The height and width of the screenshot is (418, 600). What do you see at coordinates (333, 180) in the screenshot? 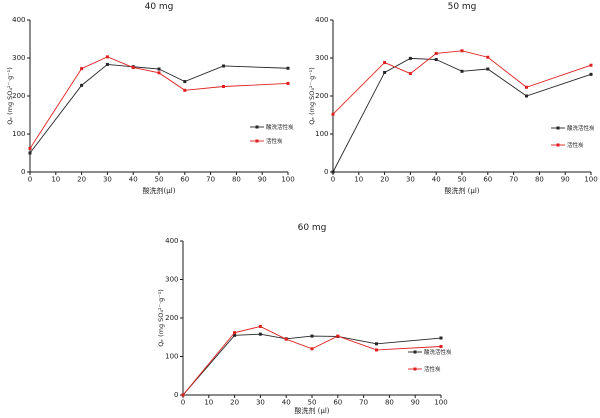
I see `x-tick-label: 0` at bounding box center [333, 180].